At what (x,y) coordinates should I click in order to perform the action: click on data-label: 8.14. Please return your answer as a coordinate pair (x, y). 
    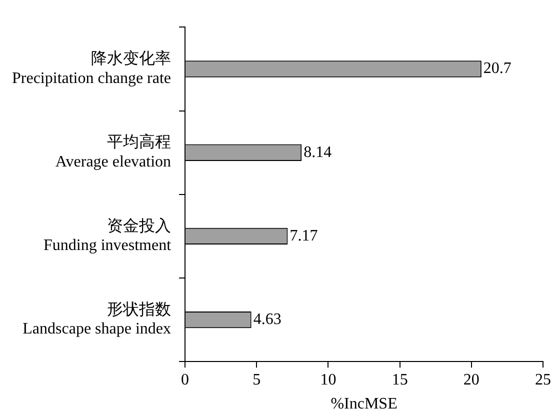
    Looking at the image, I should click on (318, 152).